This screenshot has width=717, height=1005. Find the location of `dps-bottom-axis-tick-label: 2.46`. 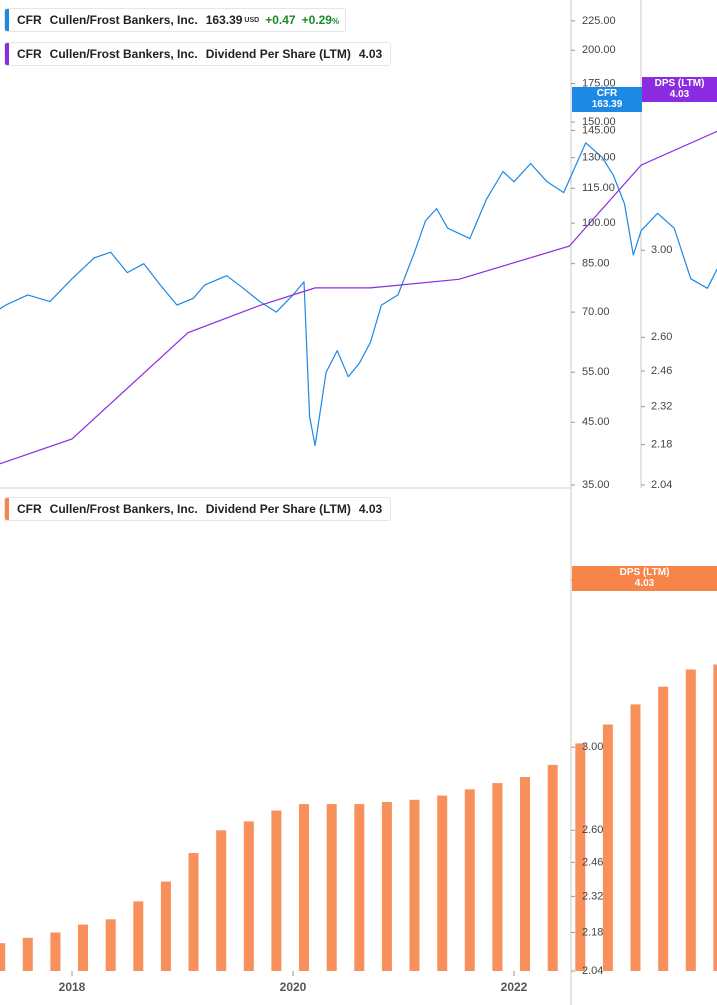

dps-bottom-axis-tick-label: 2.46 is located at coordinates (592, 862).